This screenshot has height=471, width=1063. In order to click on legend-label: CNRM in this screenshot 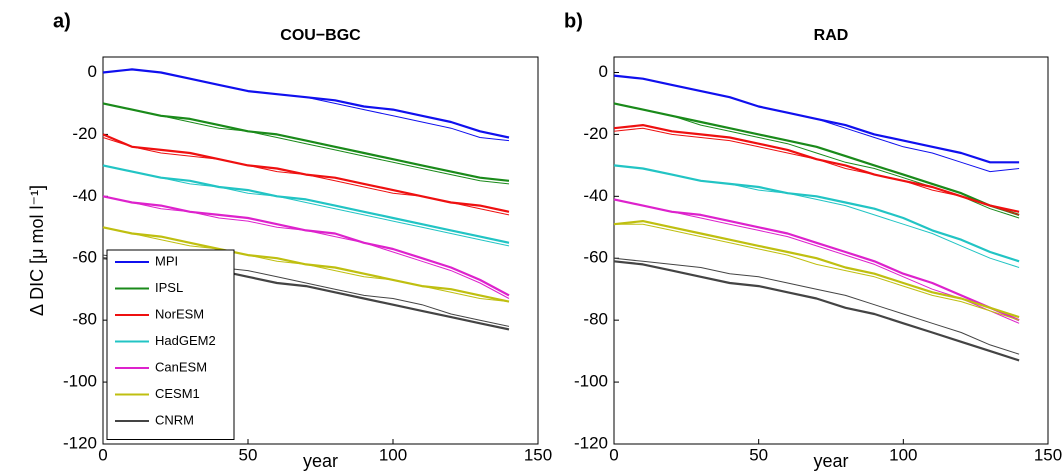, I will do `click(174, 419)`.